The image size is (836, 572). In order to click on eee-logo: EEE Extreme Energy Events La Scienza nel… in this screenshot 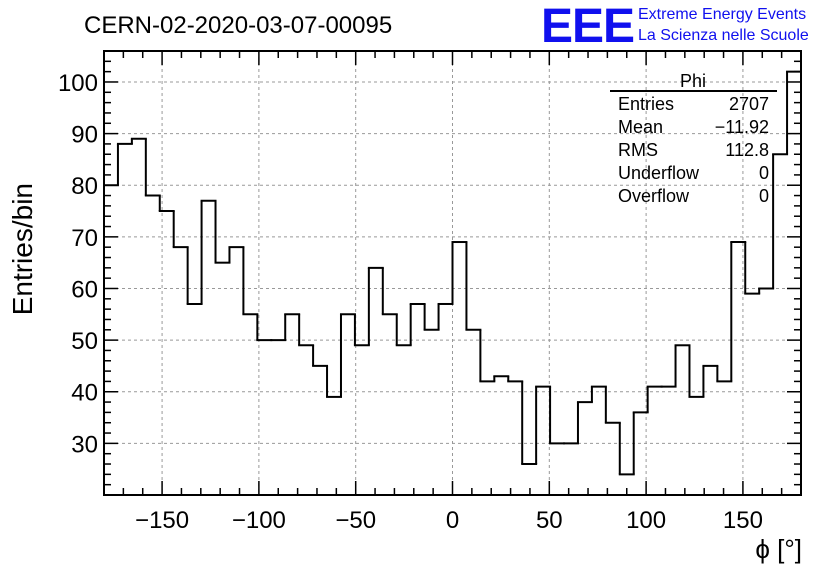, I will do `click(675, 26)`.